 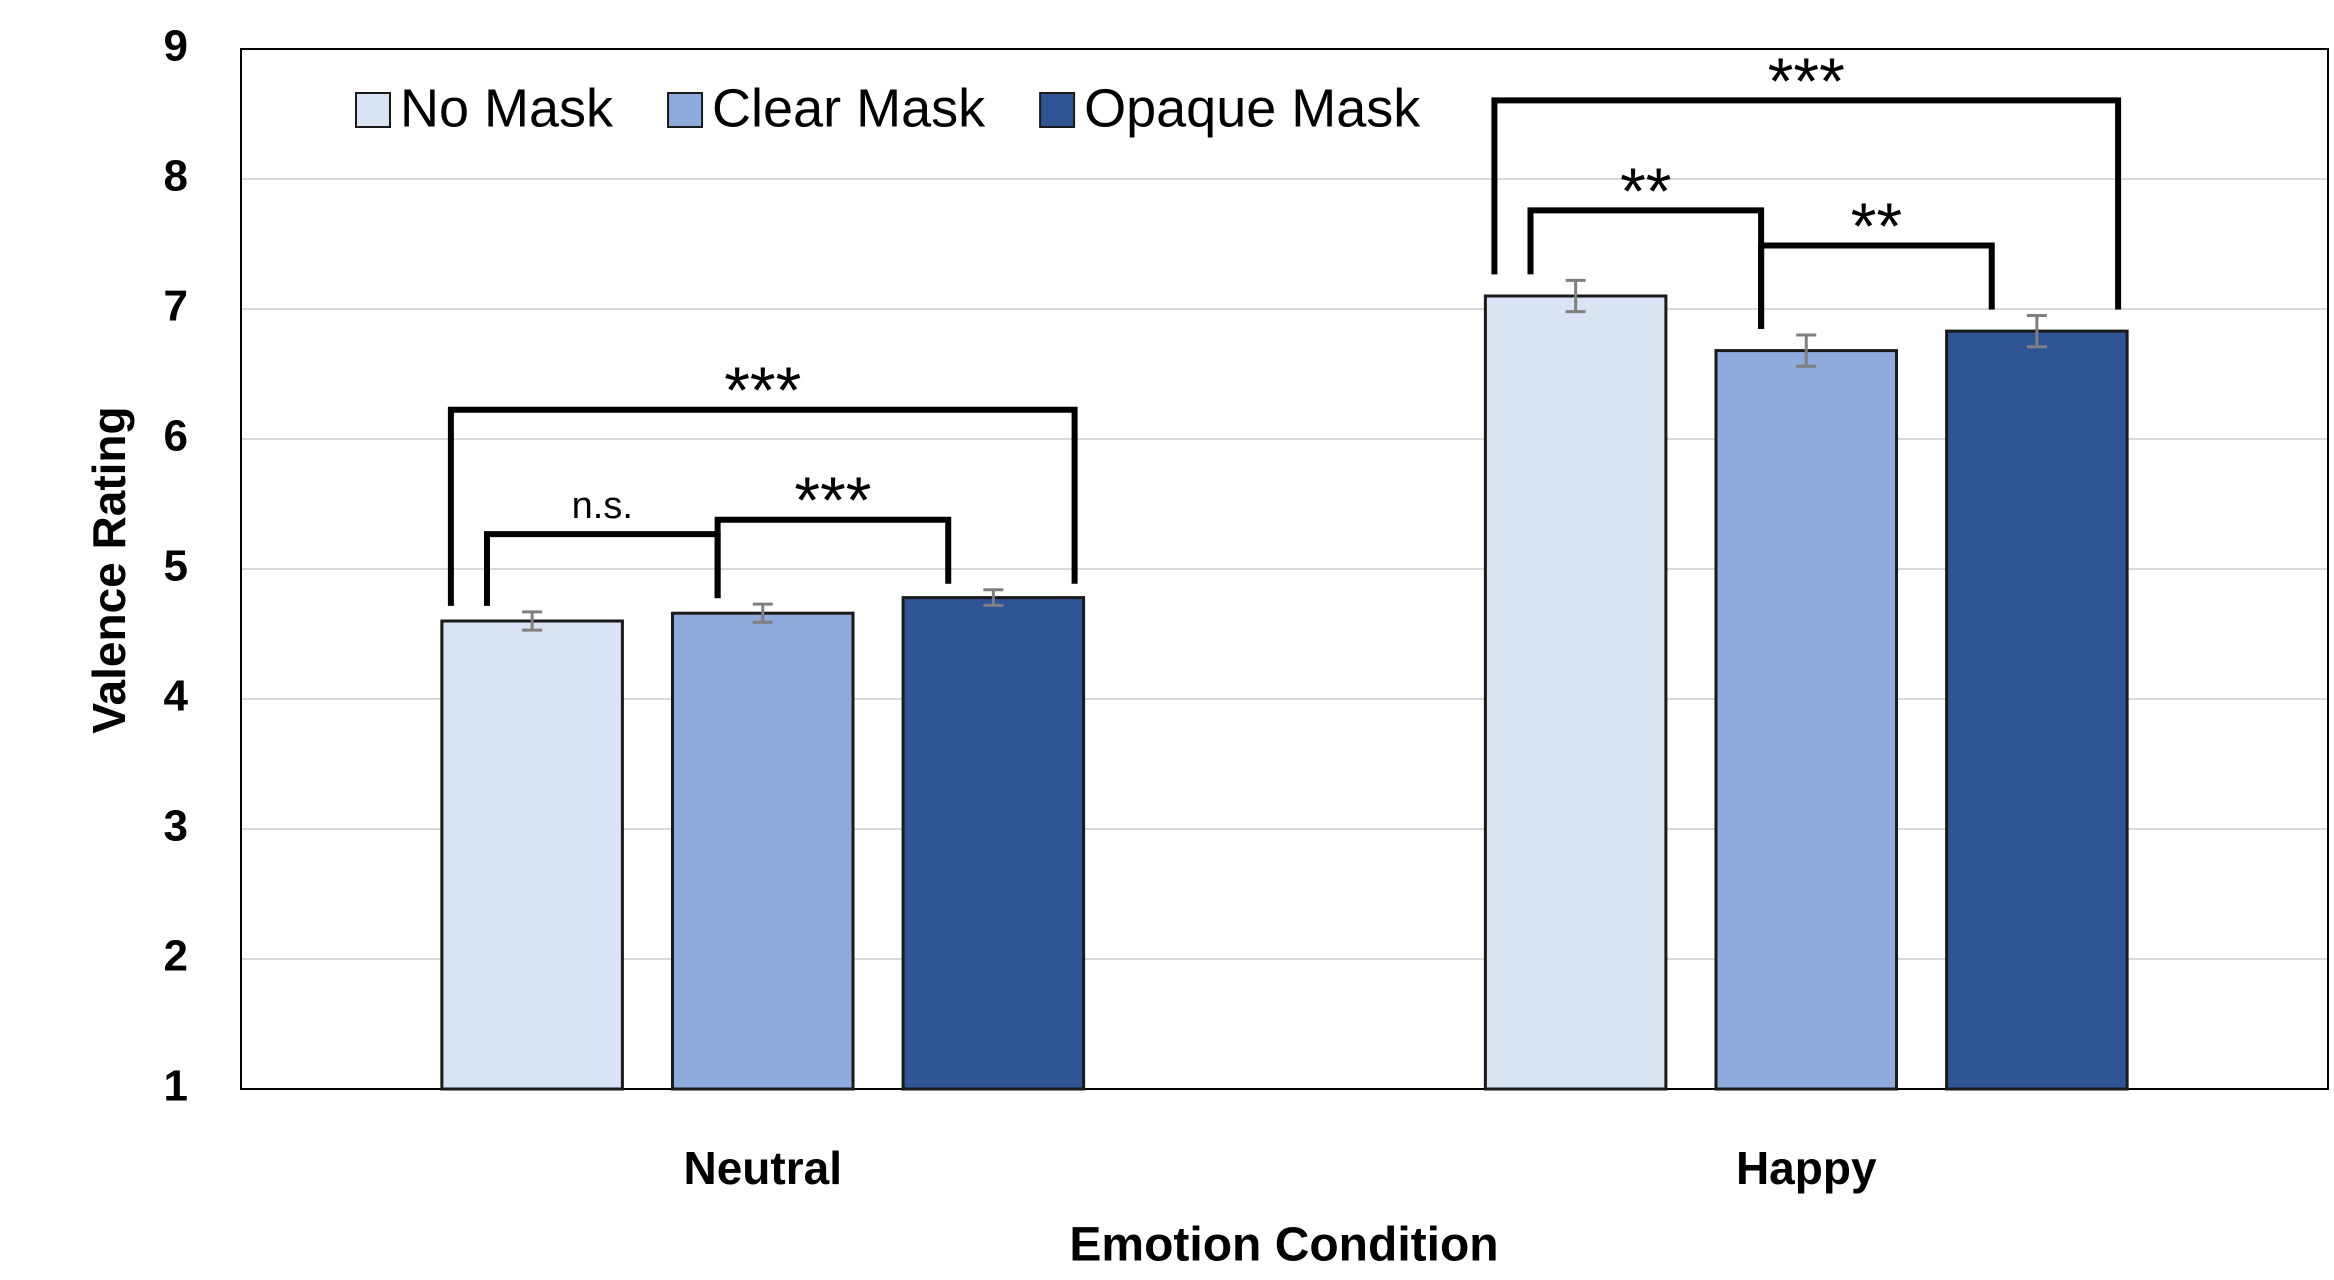 What do you see at coordinates (1806, 1168) in the screenshot?
I see `x-tick-label: Happy` at bounding box center [1806, 1168].